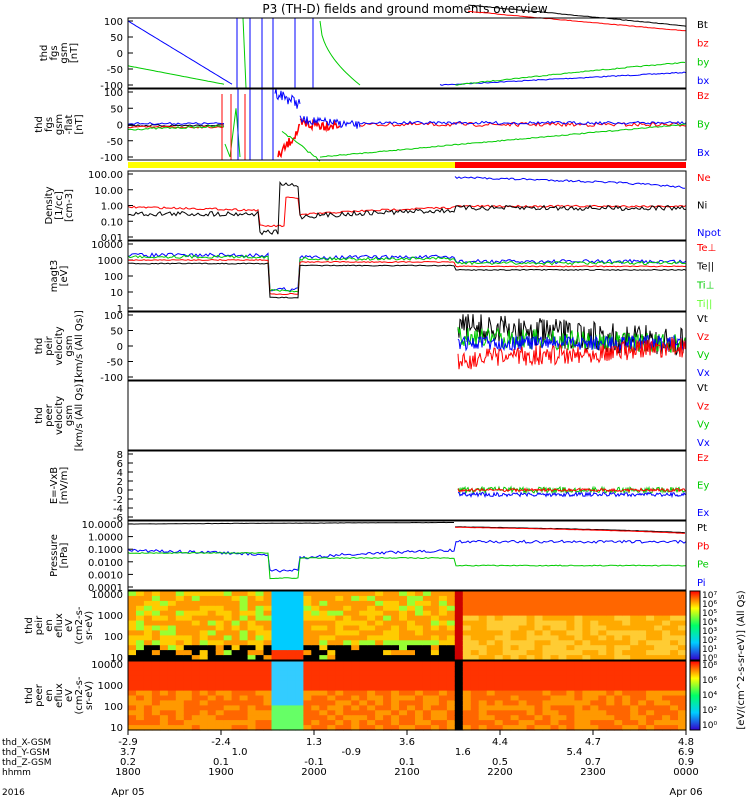 The image size is (750, 800). What do you see at coordinates (54, 52) in the screenshot?
I see `ylabel-line: fgs` at bounding box center [54, 52].